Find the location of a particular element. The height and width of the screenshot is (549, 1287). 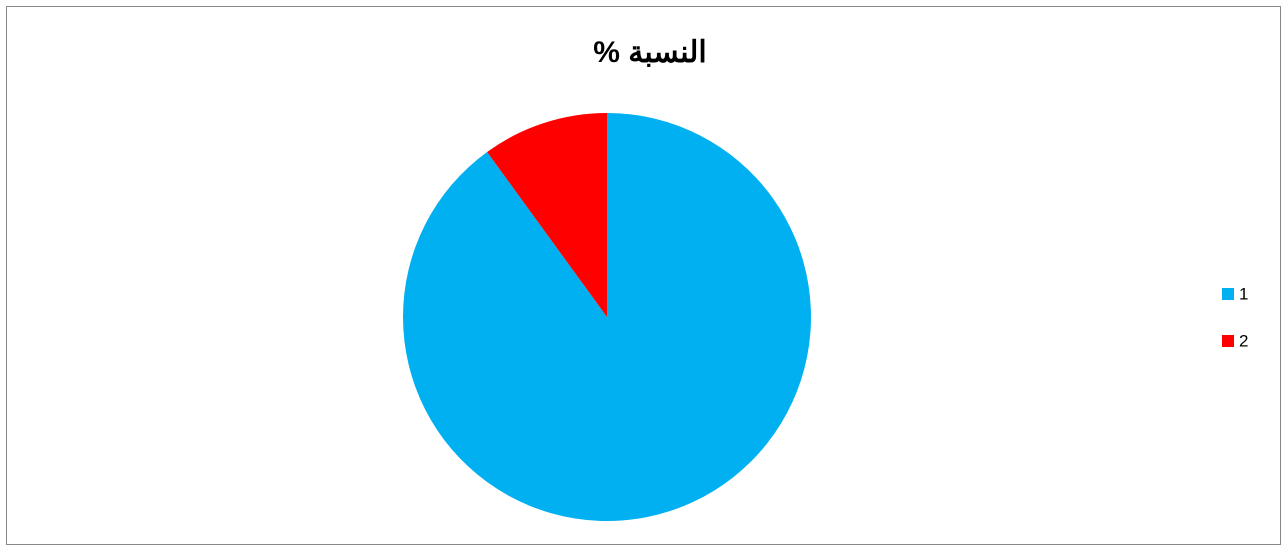

legend-label: 2 is located at coordinates (1243, 340).